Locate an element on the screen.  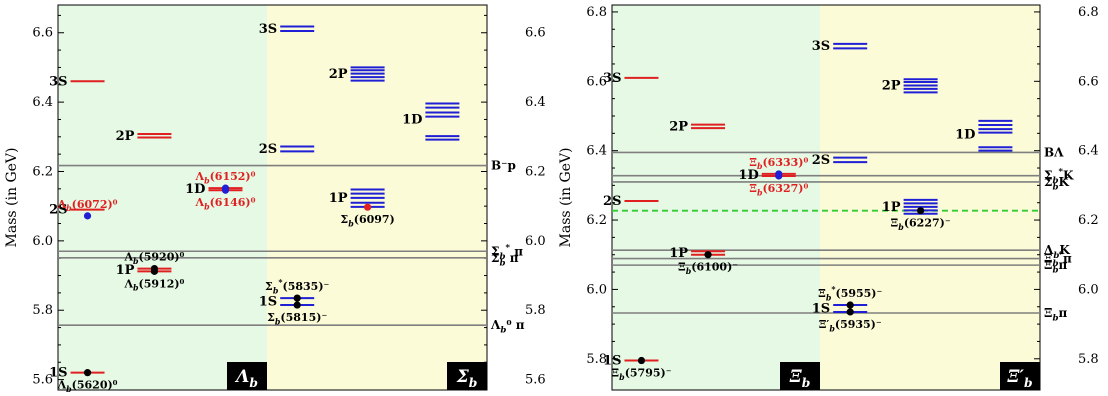
baryon-label: Λb is located at coordinates (246, 378).